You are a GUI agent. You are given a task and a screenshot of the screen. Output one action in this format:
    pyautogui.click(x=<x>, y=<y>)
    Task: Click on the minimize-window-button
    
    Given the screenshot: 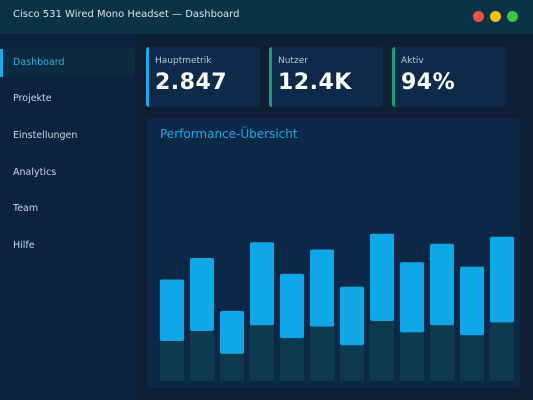 What is the action you would take?
    pyautogui.click(x=495, y=16)
    